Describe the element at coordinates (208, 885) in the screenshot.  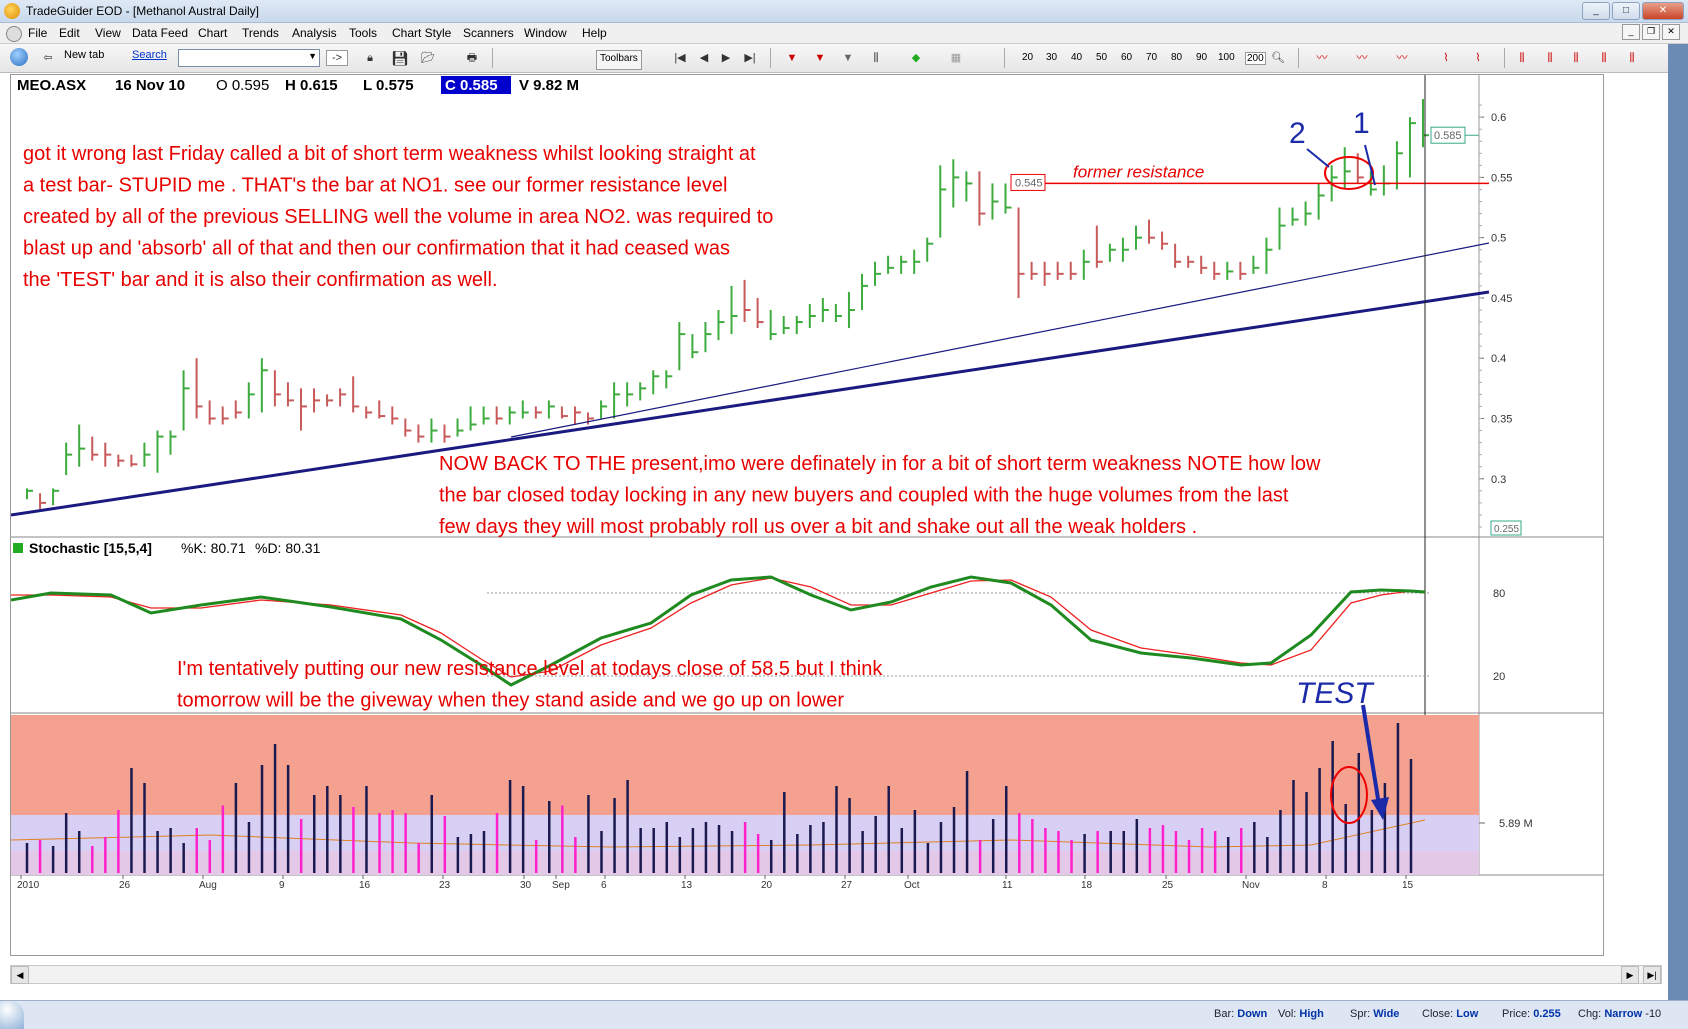
I see `x-tick-label: Aug` at that location.